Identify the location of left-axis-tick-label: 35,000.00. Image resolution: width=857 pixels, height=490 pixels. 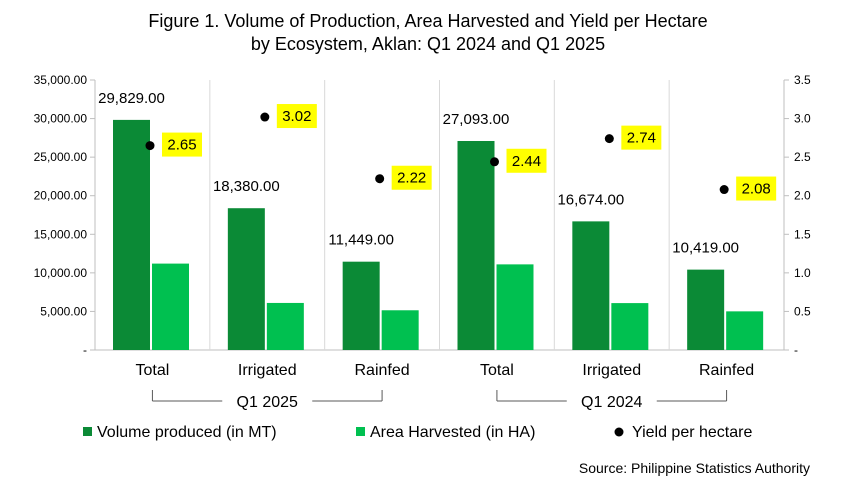
(61, 80).